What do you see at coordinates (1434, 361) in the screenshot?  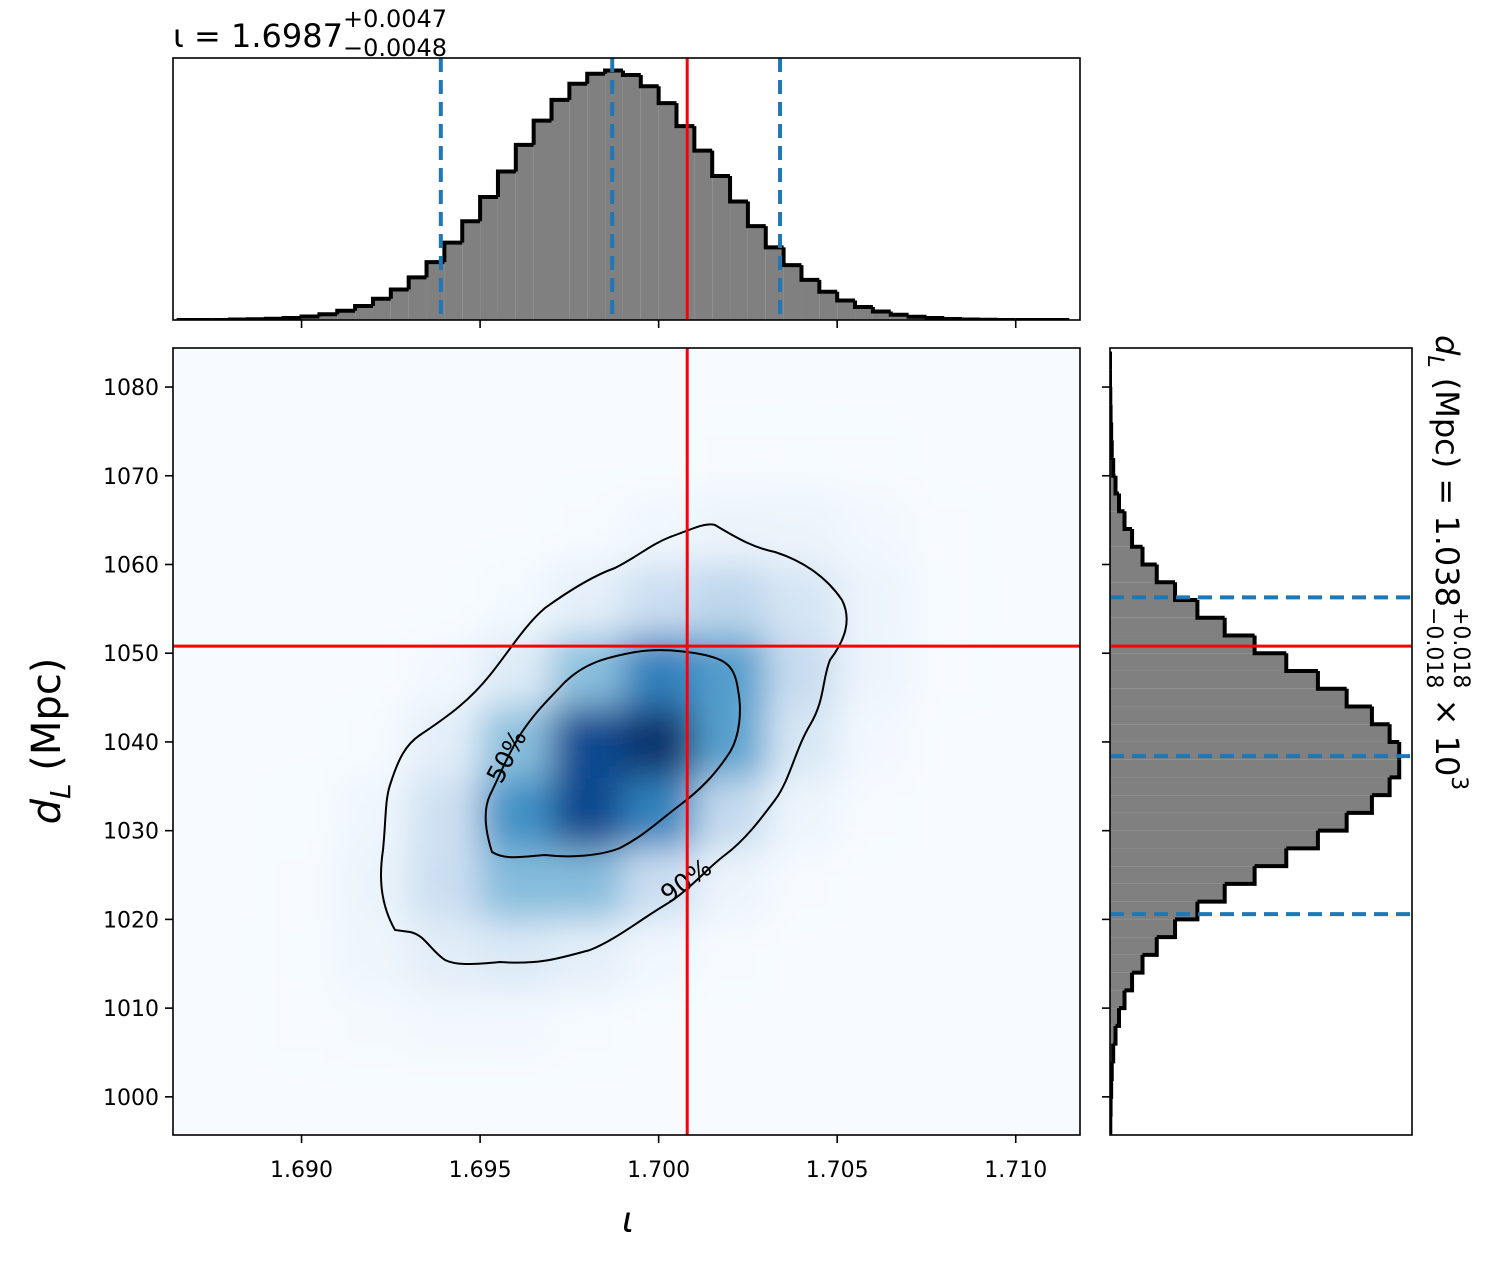 I see `title-subscript: L` at bounding box center [1434, 361].